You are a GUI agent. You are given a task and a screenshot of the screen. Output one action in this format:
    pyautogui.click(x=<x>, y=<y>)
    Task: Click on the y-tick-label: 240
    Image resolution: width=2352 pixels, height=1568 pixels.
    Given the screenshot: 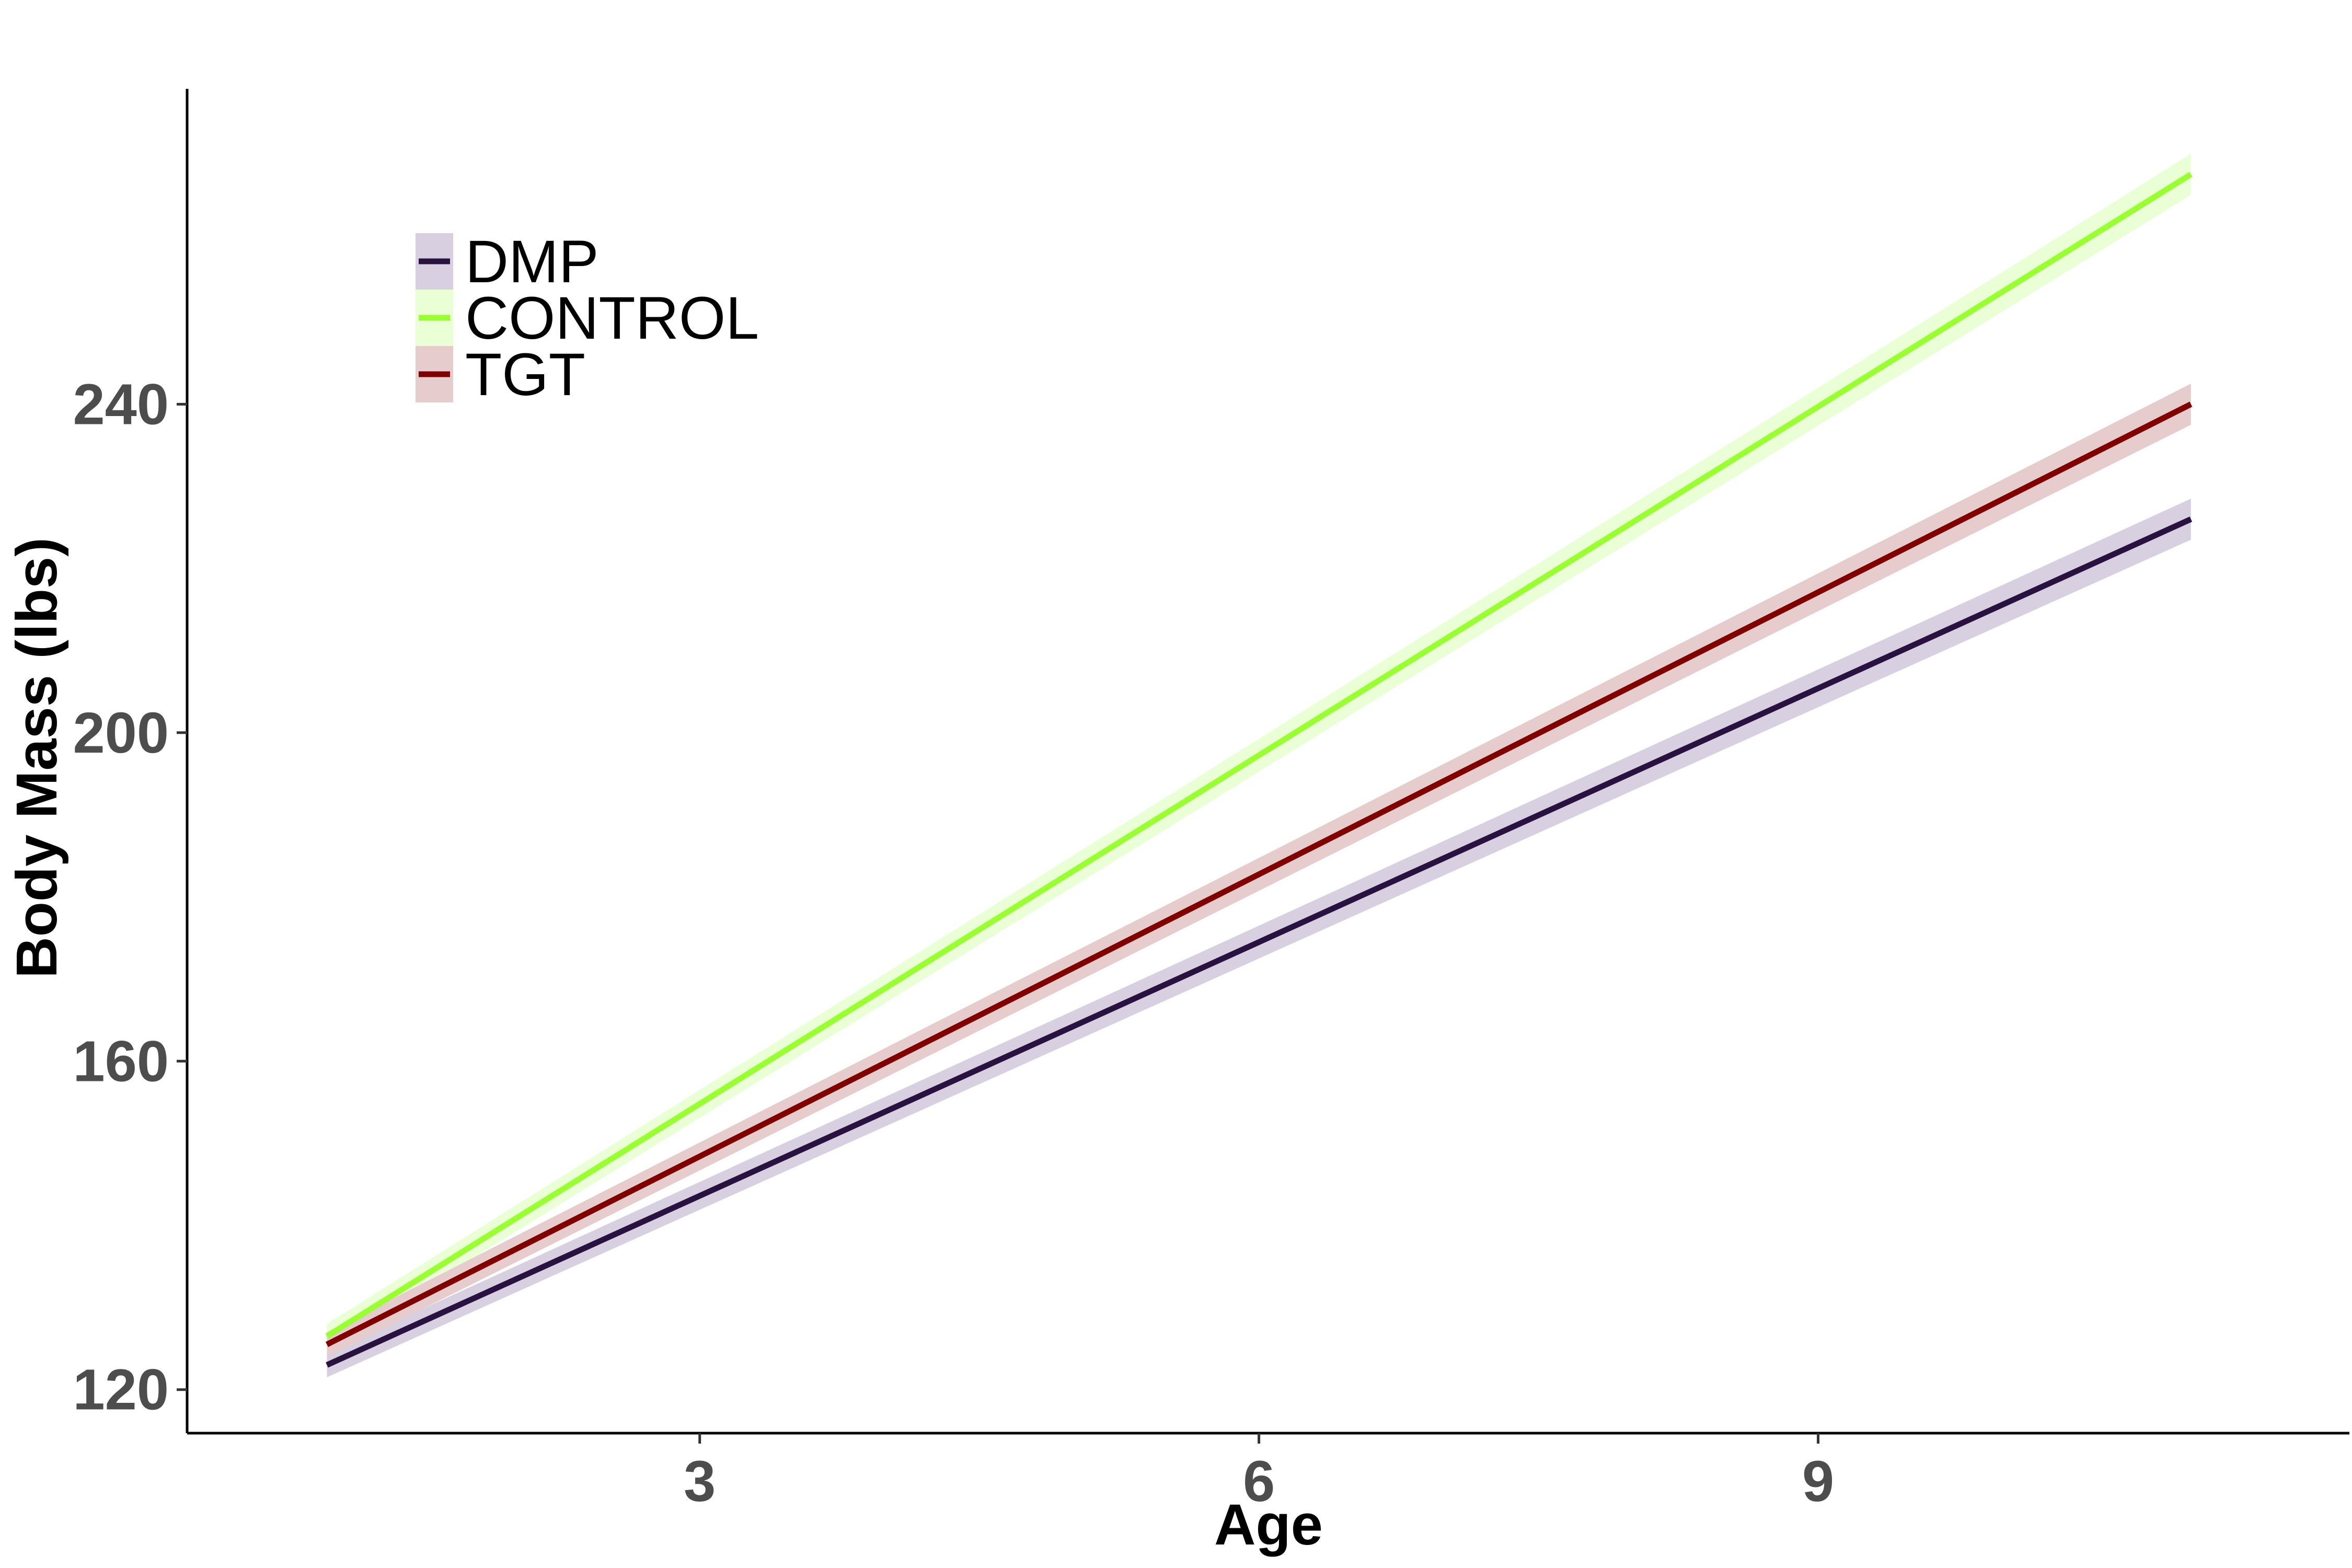 What is the action you would take?
    pyautogui.click(x=121, y=404)
    